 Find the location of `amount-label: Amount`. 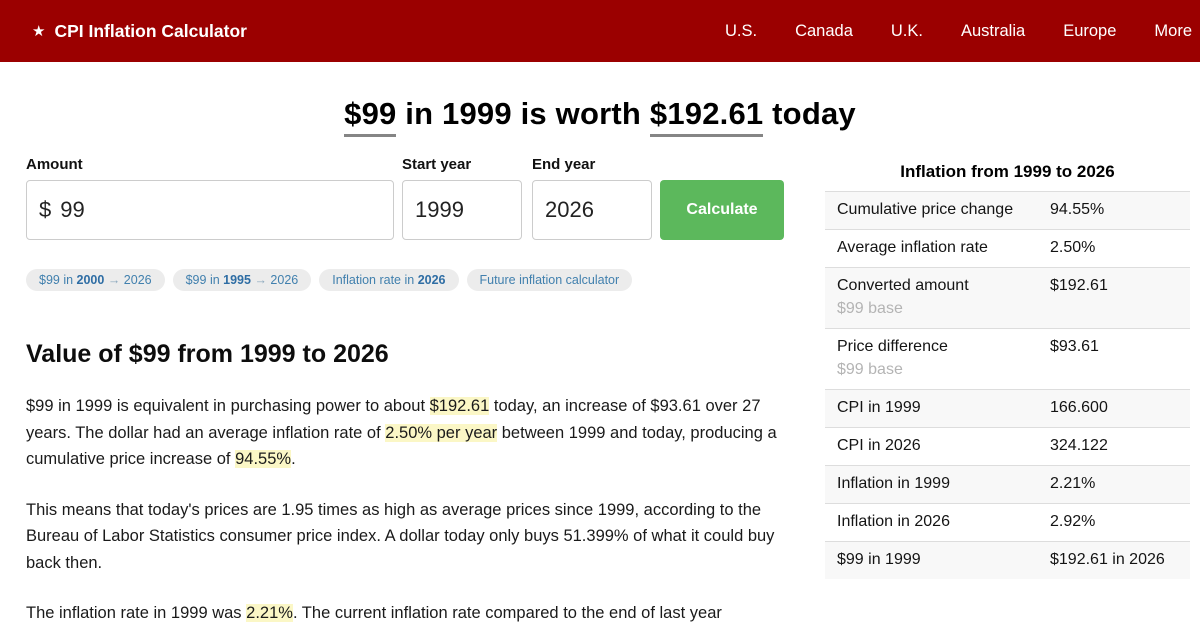

amount-label: Amount is located at coordinates (54, 164).